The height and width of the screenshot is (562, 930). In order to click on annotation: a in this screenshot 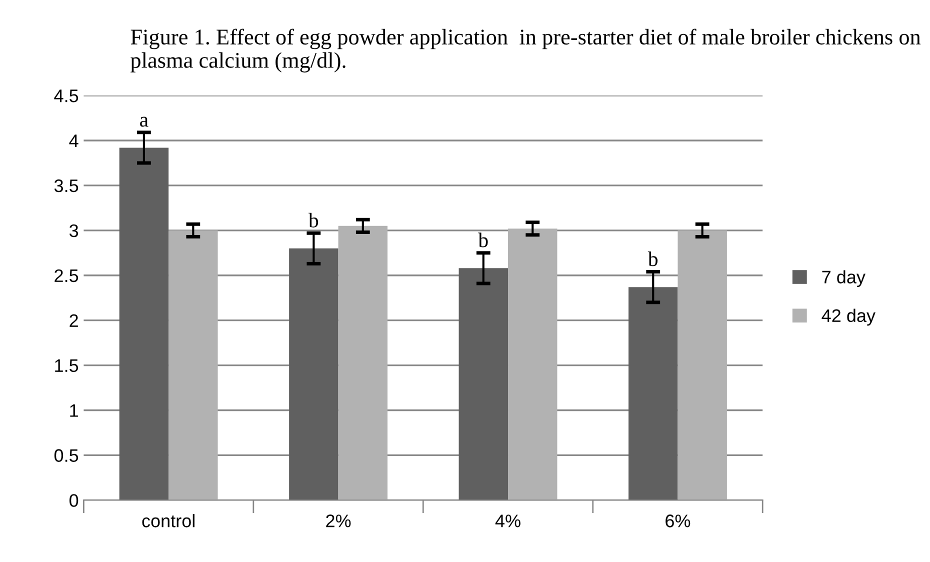, I will do `click(144, 121)`.